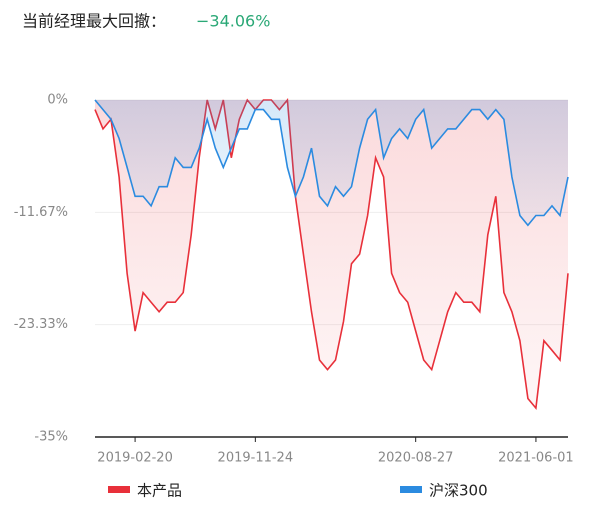 This screenshot has height=522, width=600. Describe the element at coordinates (159, 491) in the screenshot. I see `legend-label: 本产品` at that location.